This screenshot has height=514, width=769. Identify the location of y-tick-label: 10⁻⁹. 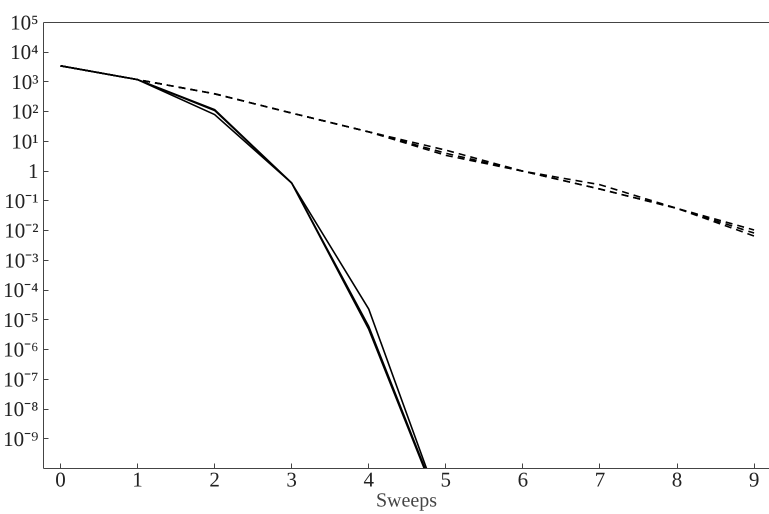
(21, 438).